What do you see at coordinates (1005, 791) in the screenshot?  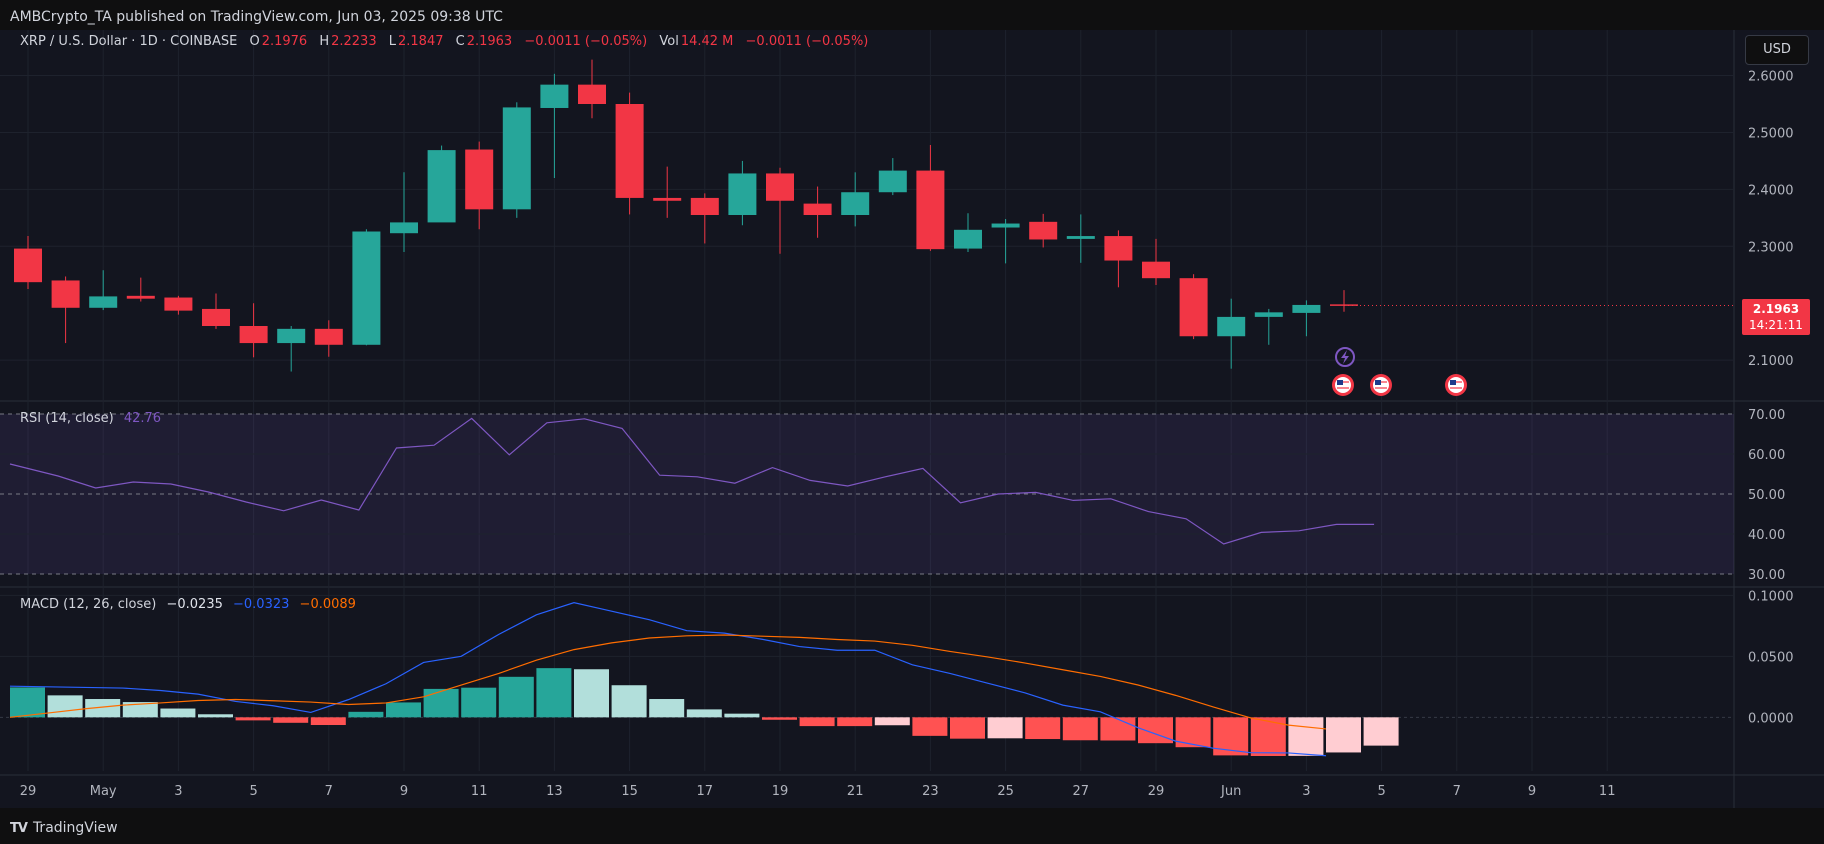 I see `time-tick-label: 25` at bounding box center [1005, 791].